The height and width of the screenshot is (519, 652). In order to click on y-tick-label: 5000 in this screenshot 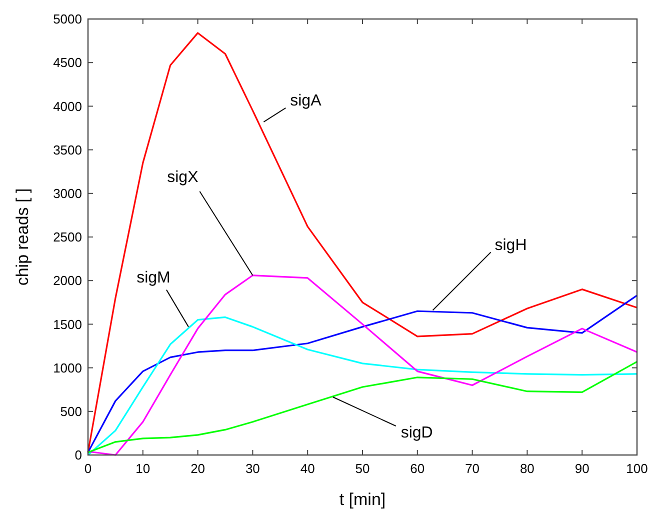, I will do `click(67, 19)`.